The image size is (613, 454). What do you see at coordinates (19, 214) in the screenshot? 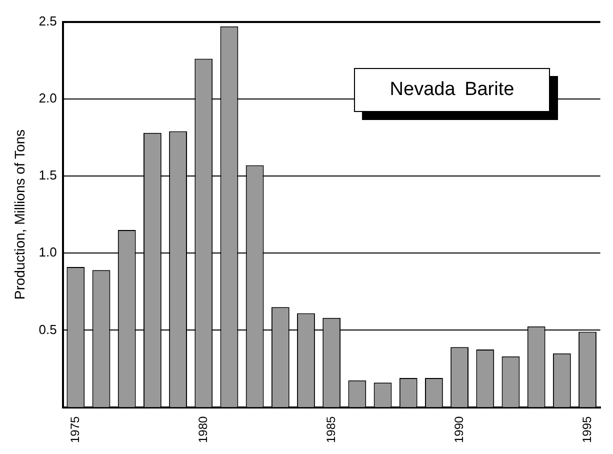
I see `y-axis-title: Production, Millions of Tons` at bounding box center [19, 214].